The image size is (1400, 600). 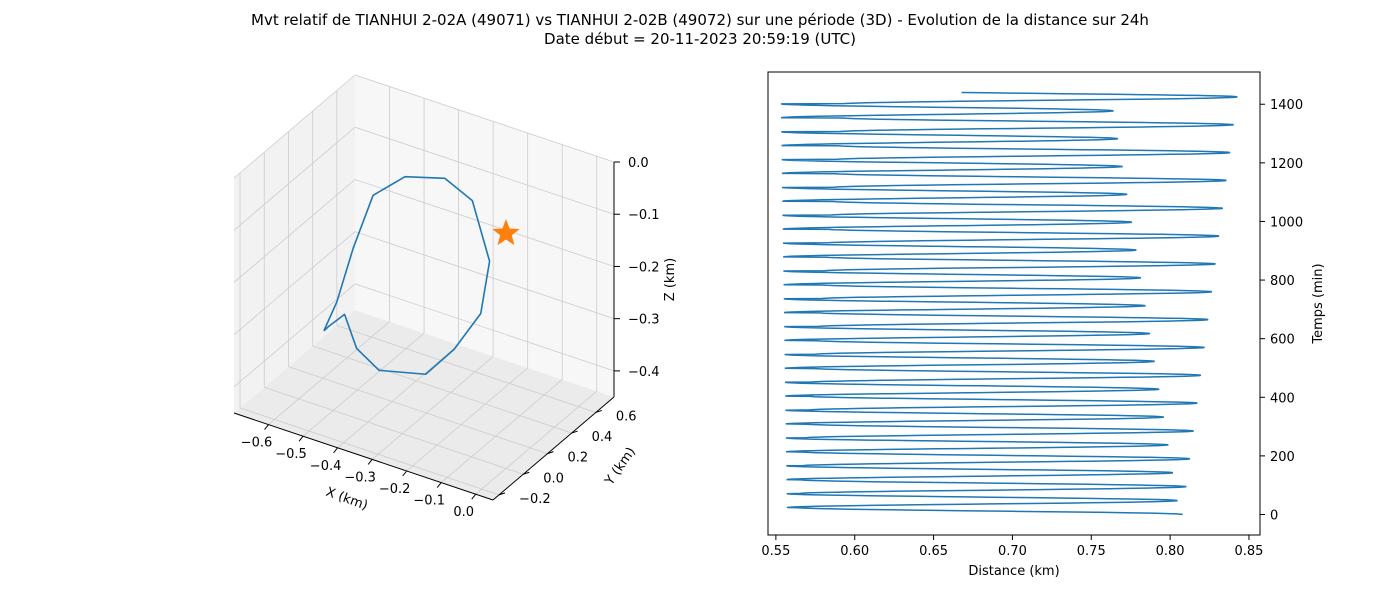 What do you see at coordinates (620, 467) in the screenshot?
I see `y-axis-label: Y (km)` at bounding box center [620, 467].